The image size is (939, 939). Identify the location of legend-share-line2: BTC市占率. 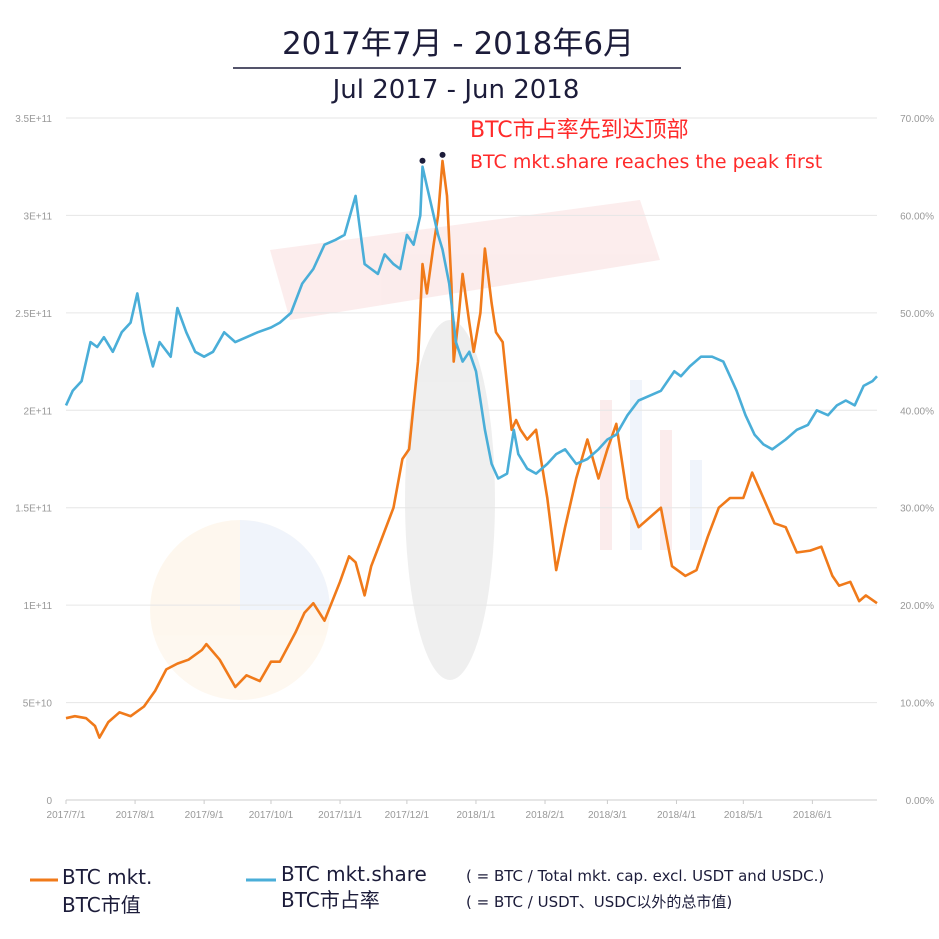
(330, 900).